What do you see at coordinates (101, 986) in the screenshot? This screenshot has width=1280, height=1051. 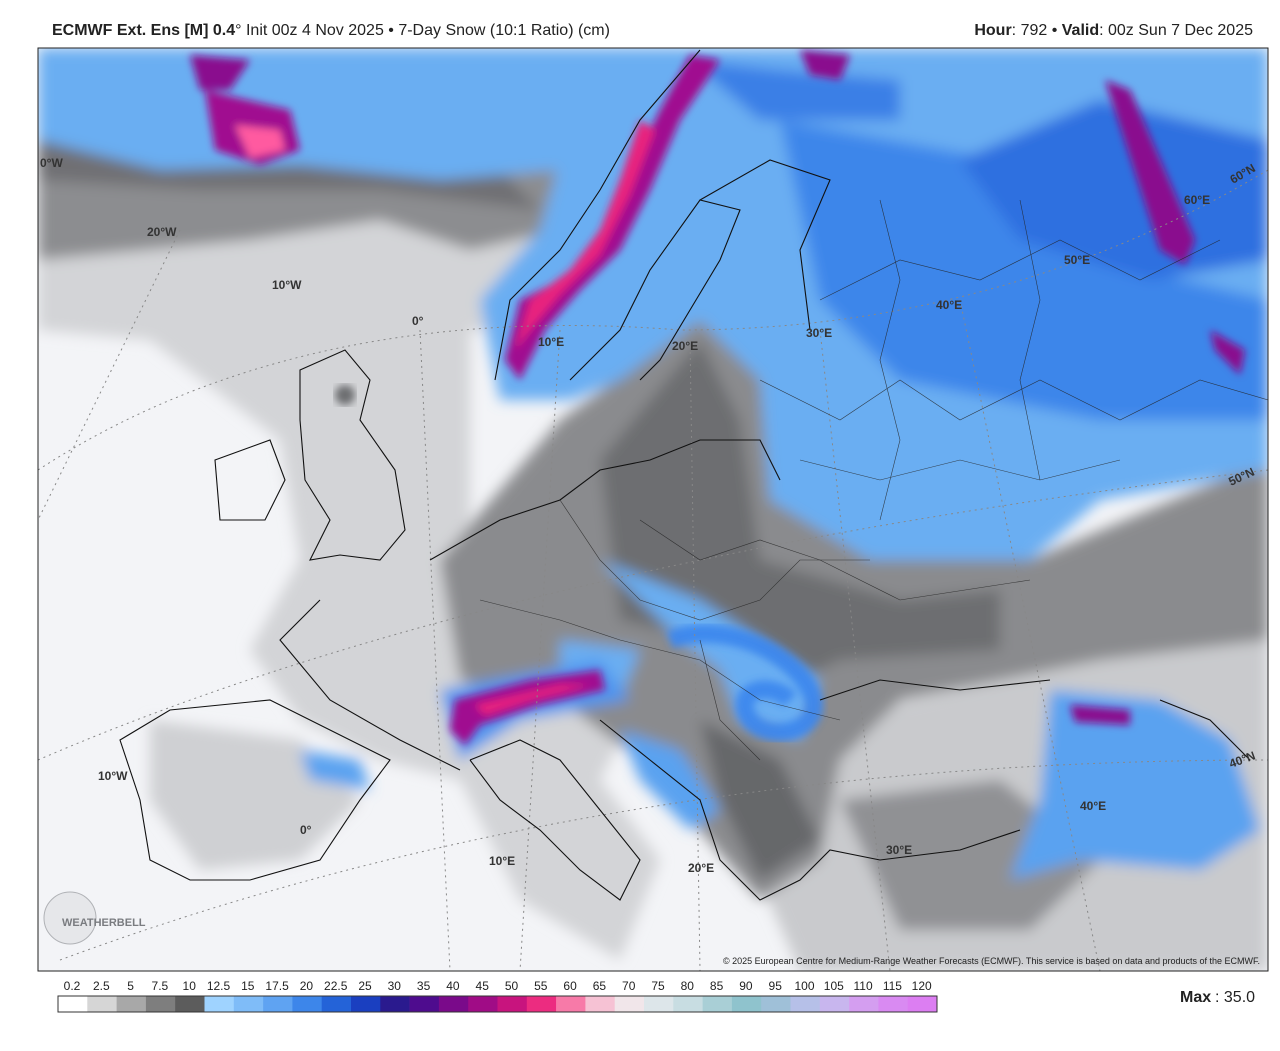 I see `colorbar-tick-label: 2.5` at bounding box center [101, 986].